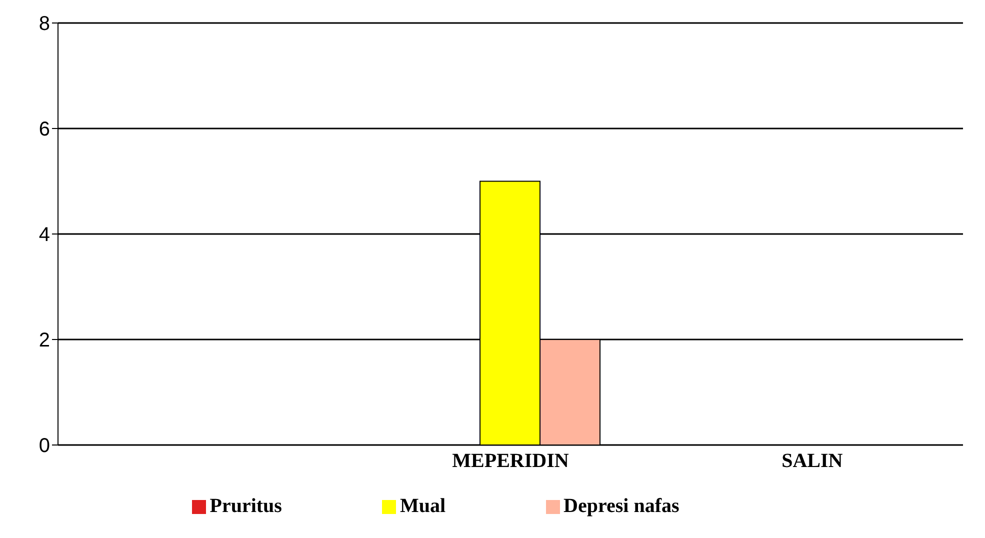  Describe the element at coordinates (44, 235) in the screenshot. I see `y-tick-label: 4` at that location.